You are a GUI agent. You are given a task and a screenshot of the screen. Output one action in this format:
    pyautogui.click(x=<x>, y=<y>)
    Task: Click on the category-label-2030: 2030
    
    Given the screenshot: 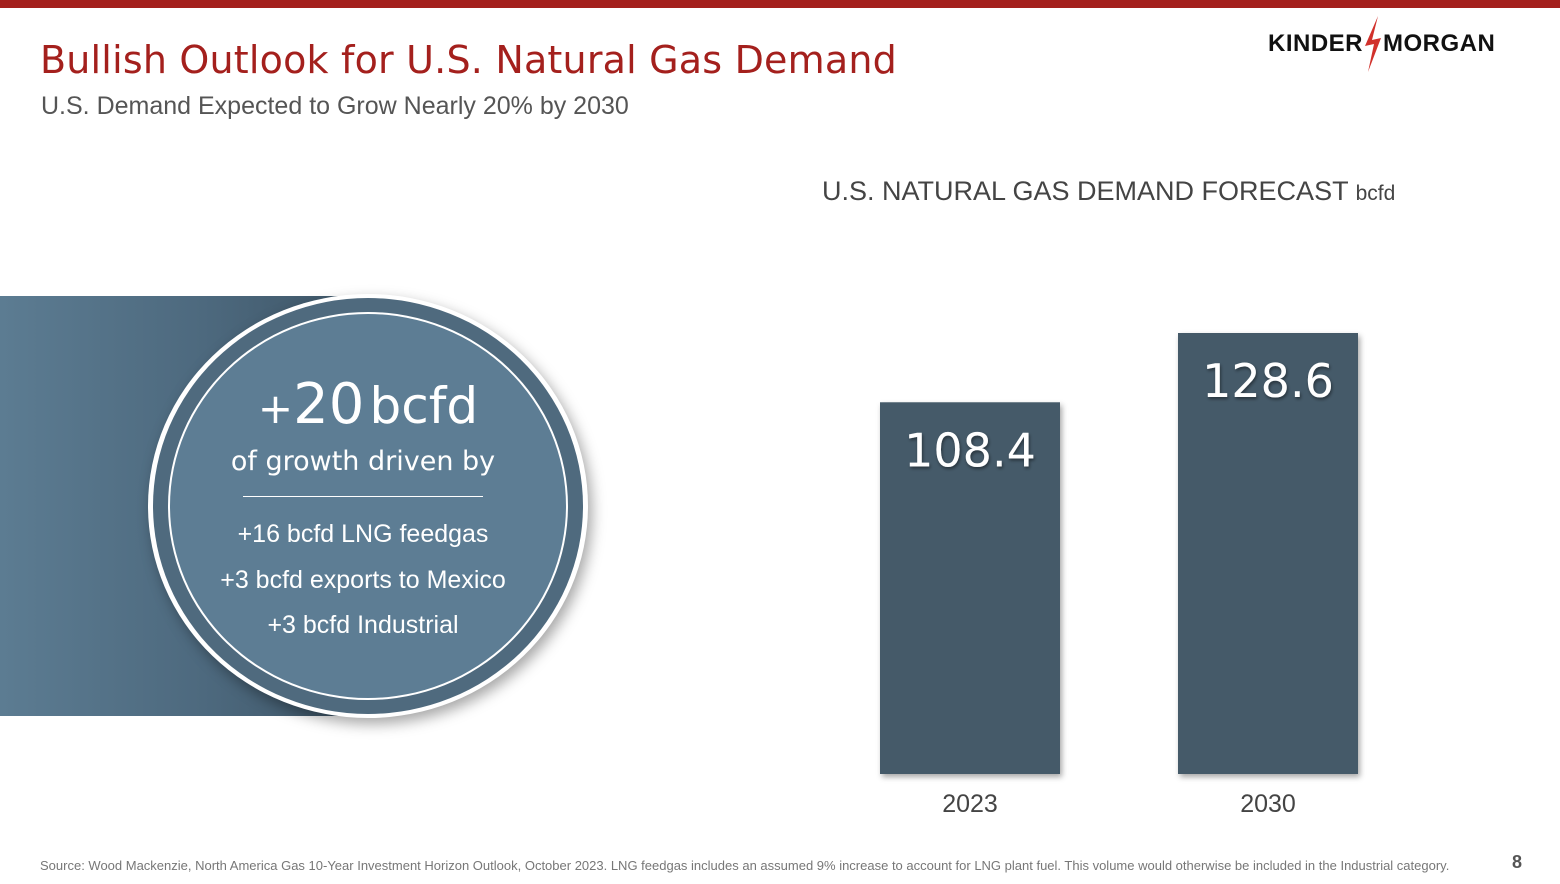 What is the action you would take?
    pyautogui.click(x=1268, y=804)
    